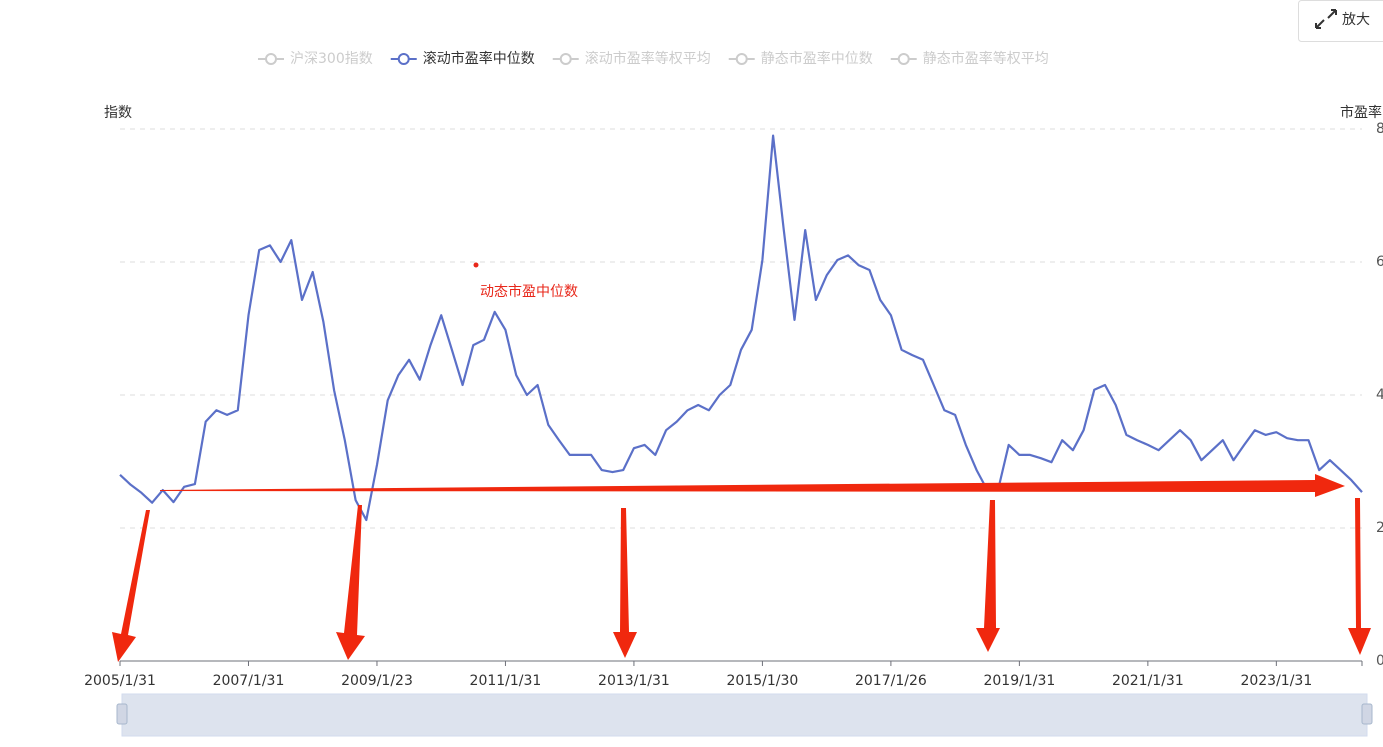 This screenshot has width=1383, height=747. What do you see at coordinates (331, 59) in the screenshot?
I see `legend-label: 沪深300指数` at bounding box center [331, 59].